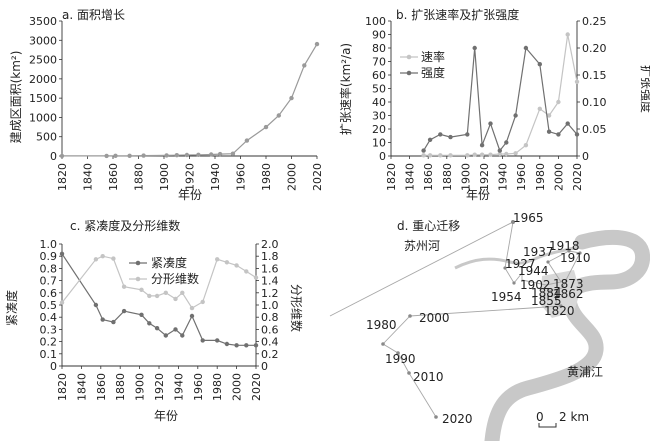 The height and width of the screenshot is (441, 650). What do you see at coordinates (436, 417) in the screenshot?
I see `point-2020` at bounding box center [436, 417].